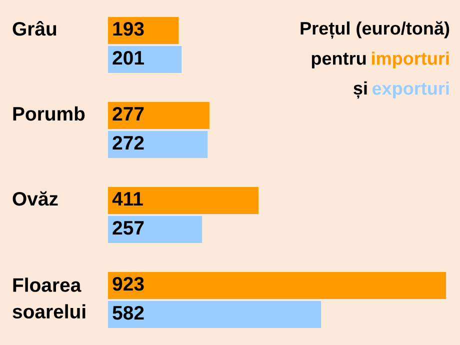  I want to click on y-tick-label: Porumb, so click(49, 113).